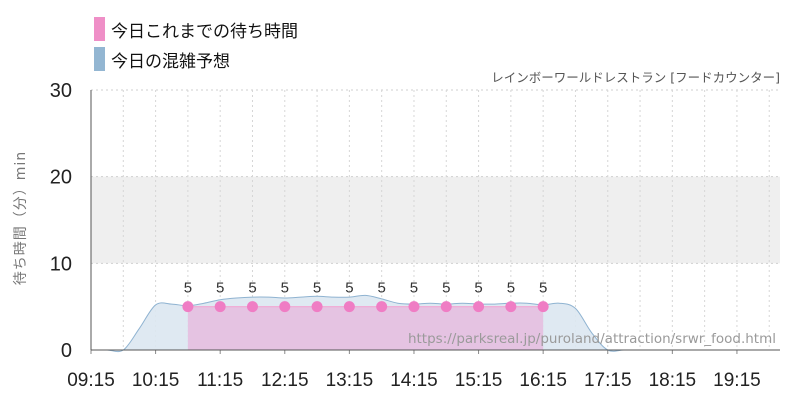  What do you see at coordinates (285, 380) in the screenshot?
I see `x-tick-label: 12:15` at bounding box center [285, 380].